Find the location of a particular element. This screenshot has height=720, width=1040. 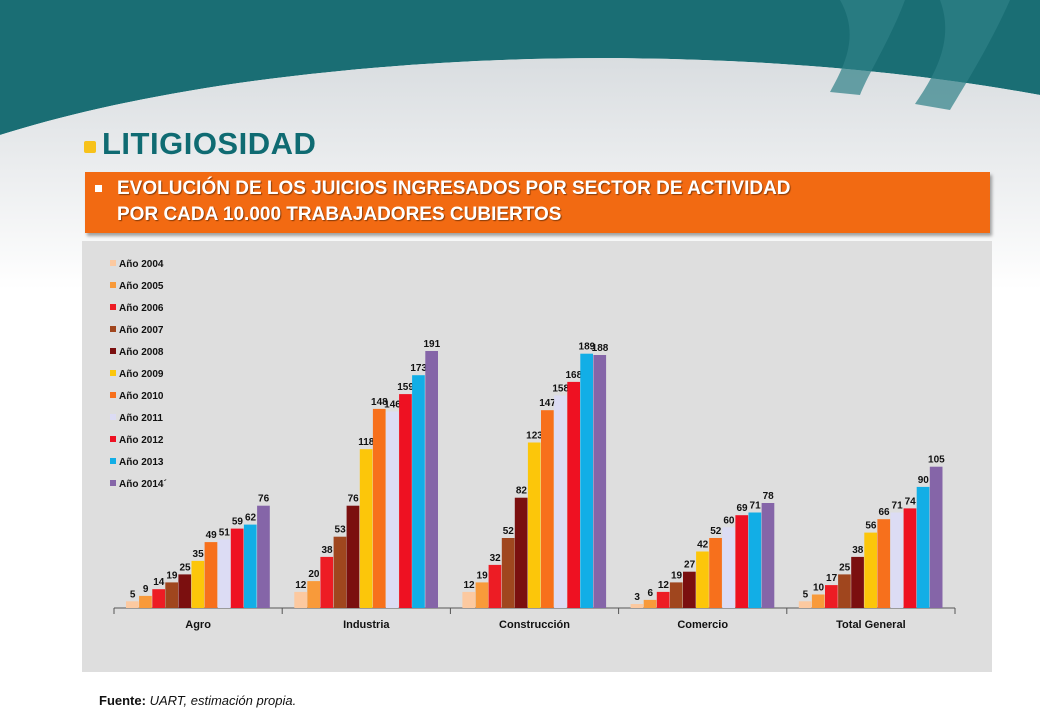

category-label: Total General is located at coordinates (870, 625).